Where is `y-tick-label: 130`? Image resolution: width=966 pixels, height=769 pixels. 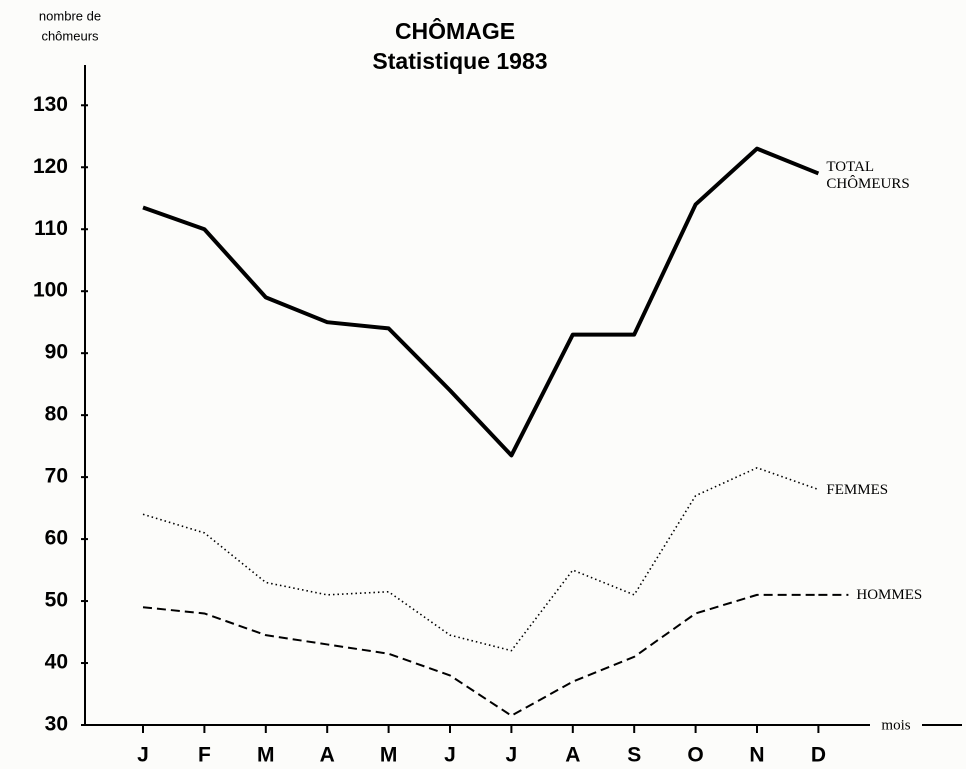
y-tick-label: 130 is located at coordinates (50, 104).